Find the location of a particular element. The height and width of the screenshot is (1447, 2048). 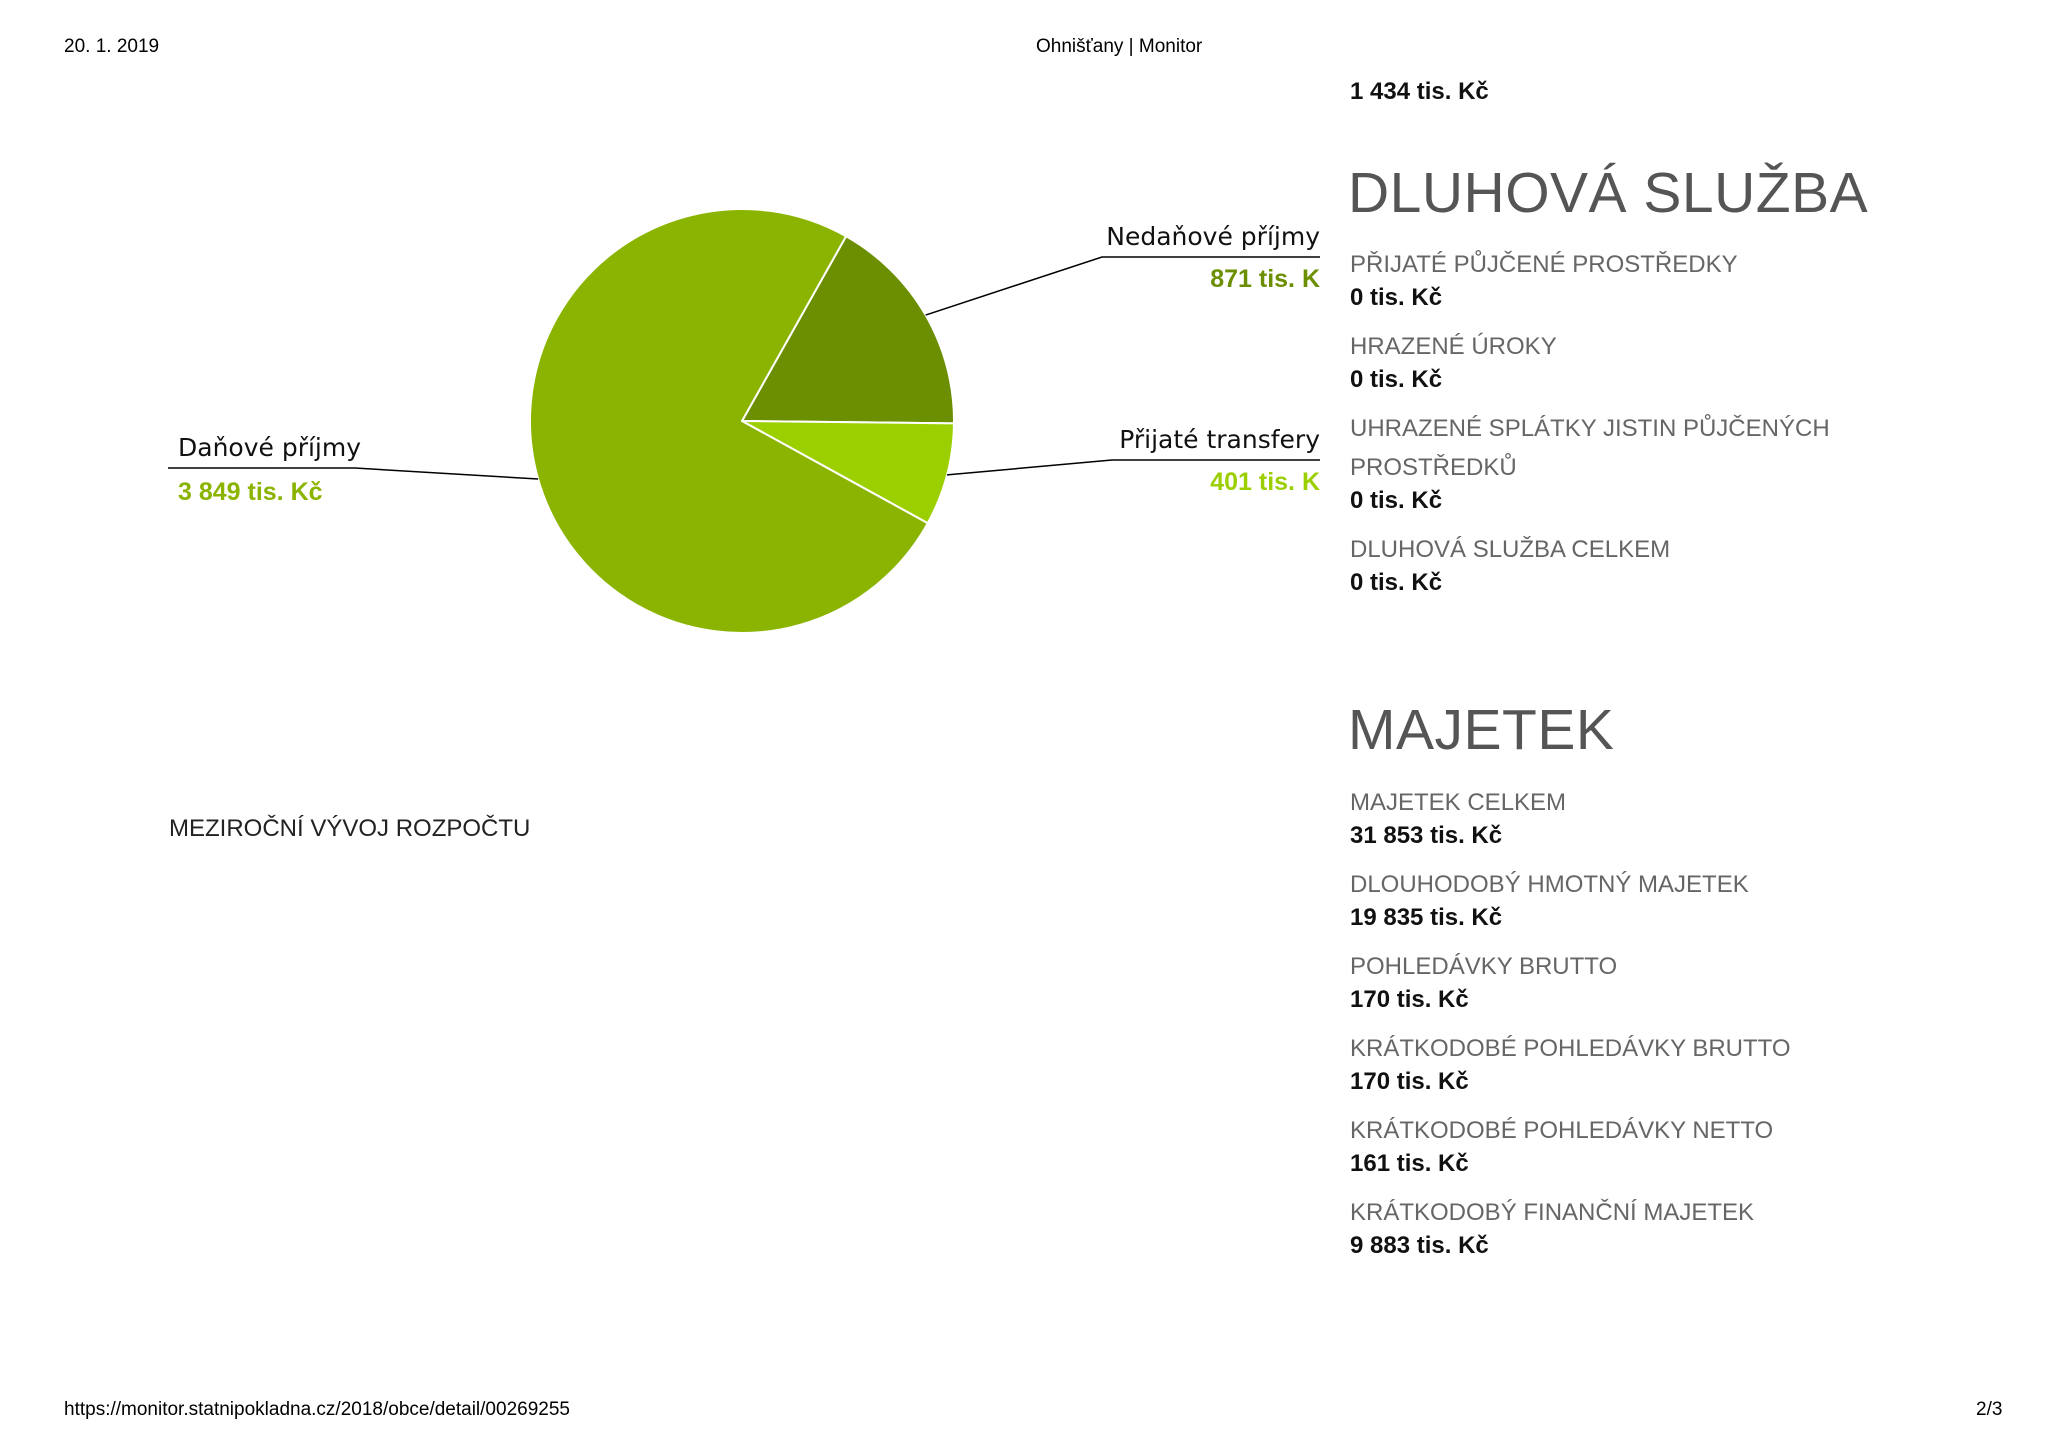

asset-item-value: 161 tis. Kč is located at coordinates (1409, 1163).